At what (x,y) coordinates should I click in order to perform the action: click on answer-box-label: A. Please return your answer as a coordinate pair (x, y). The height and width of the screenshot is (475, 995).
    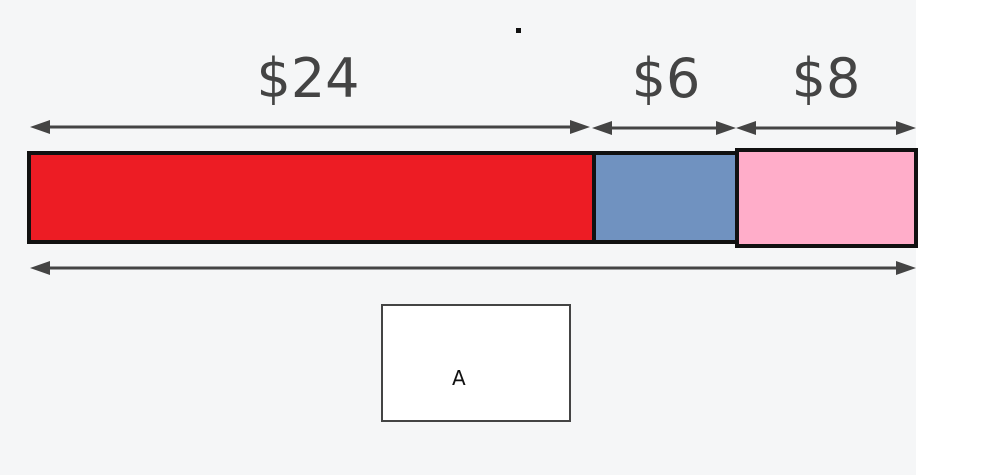
    Looking at the image, I should click on (459, 378).